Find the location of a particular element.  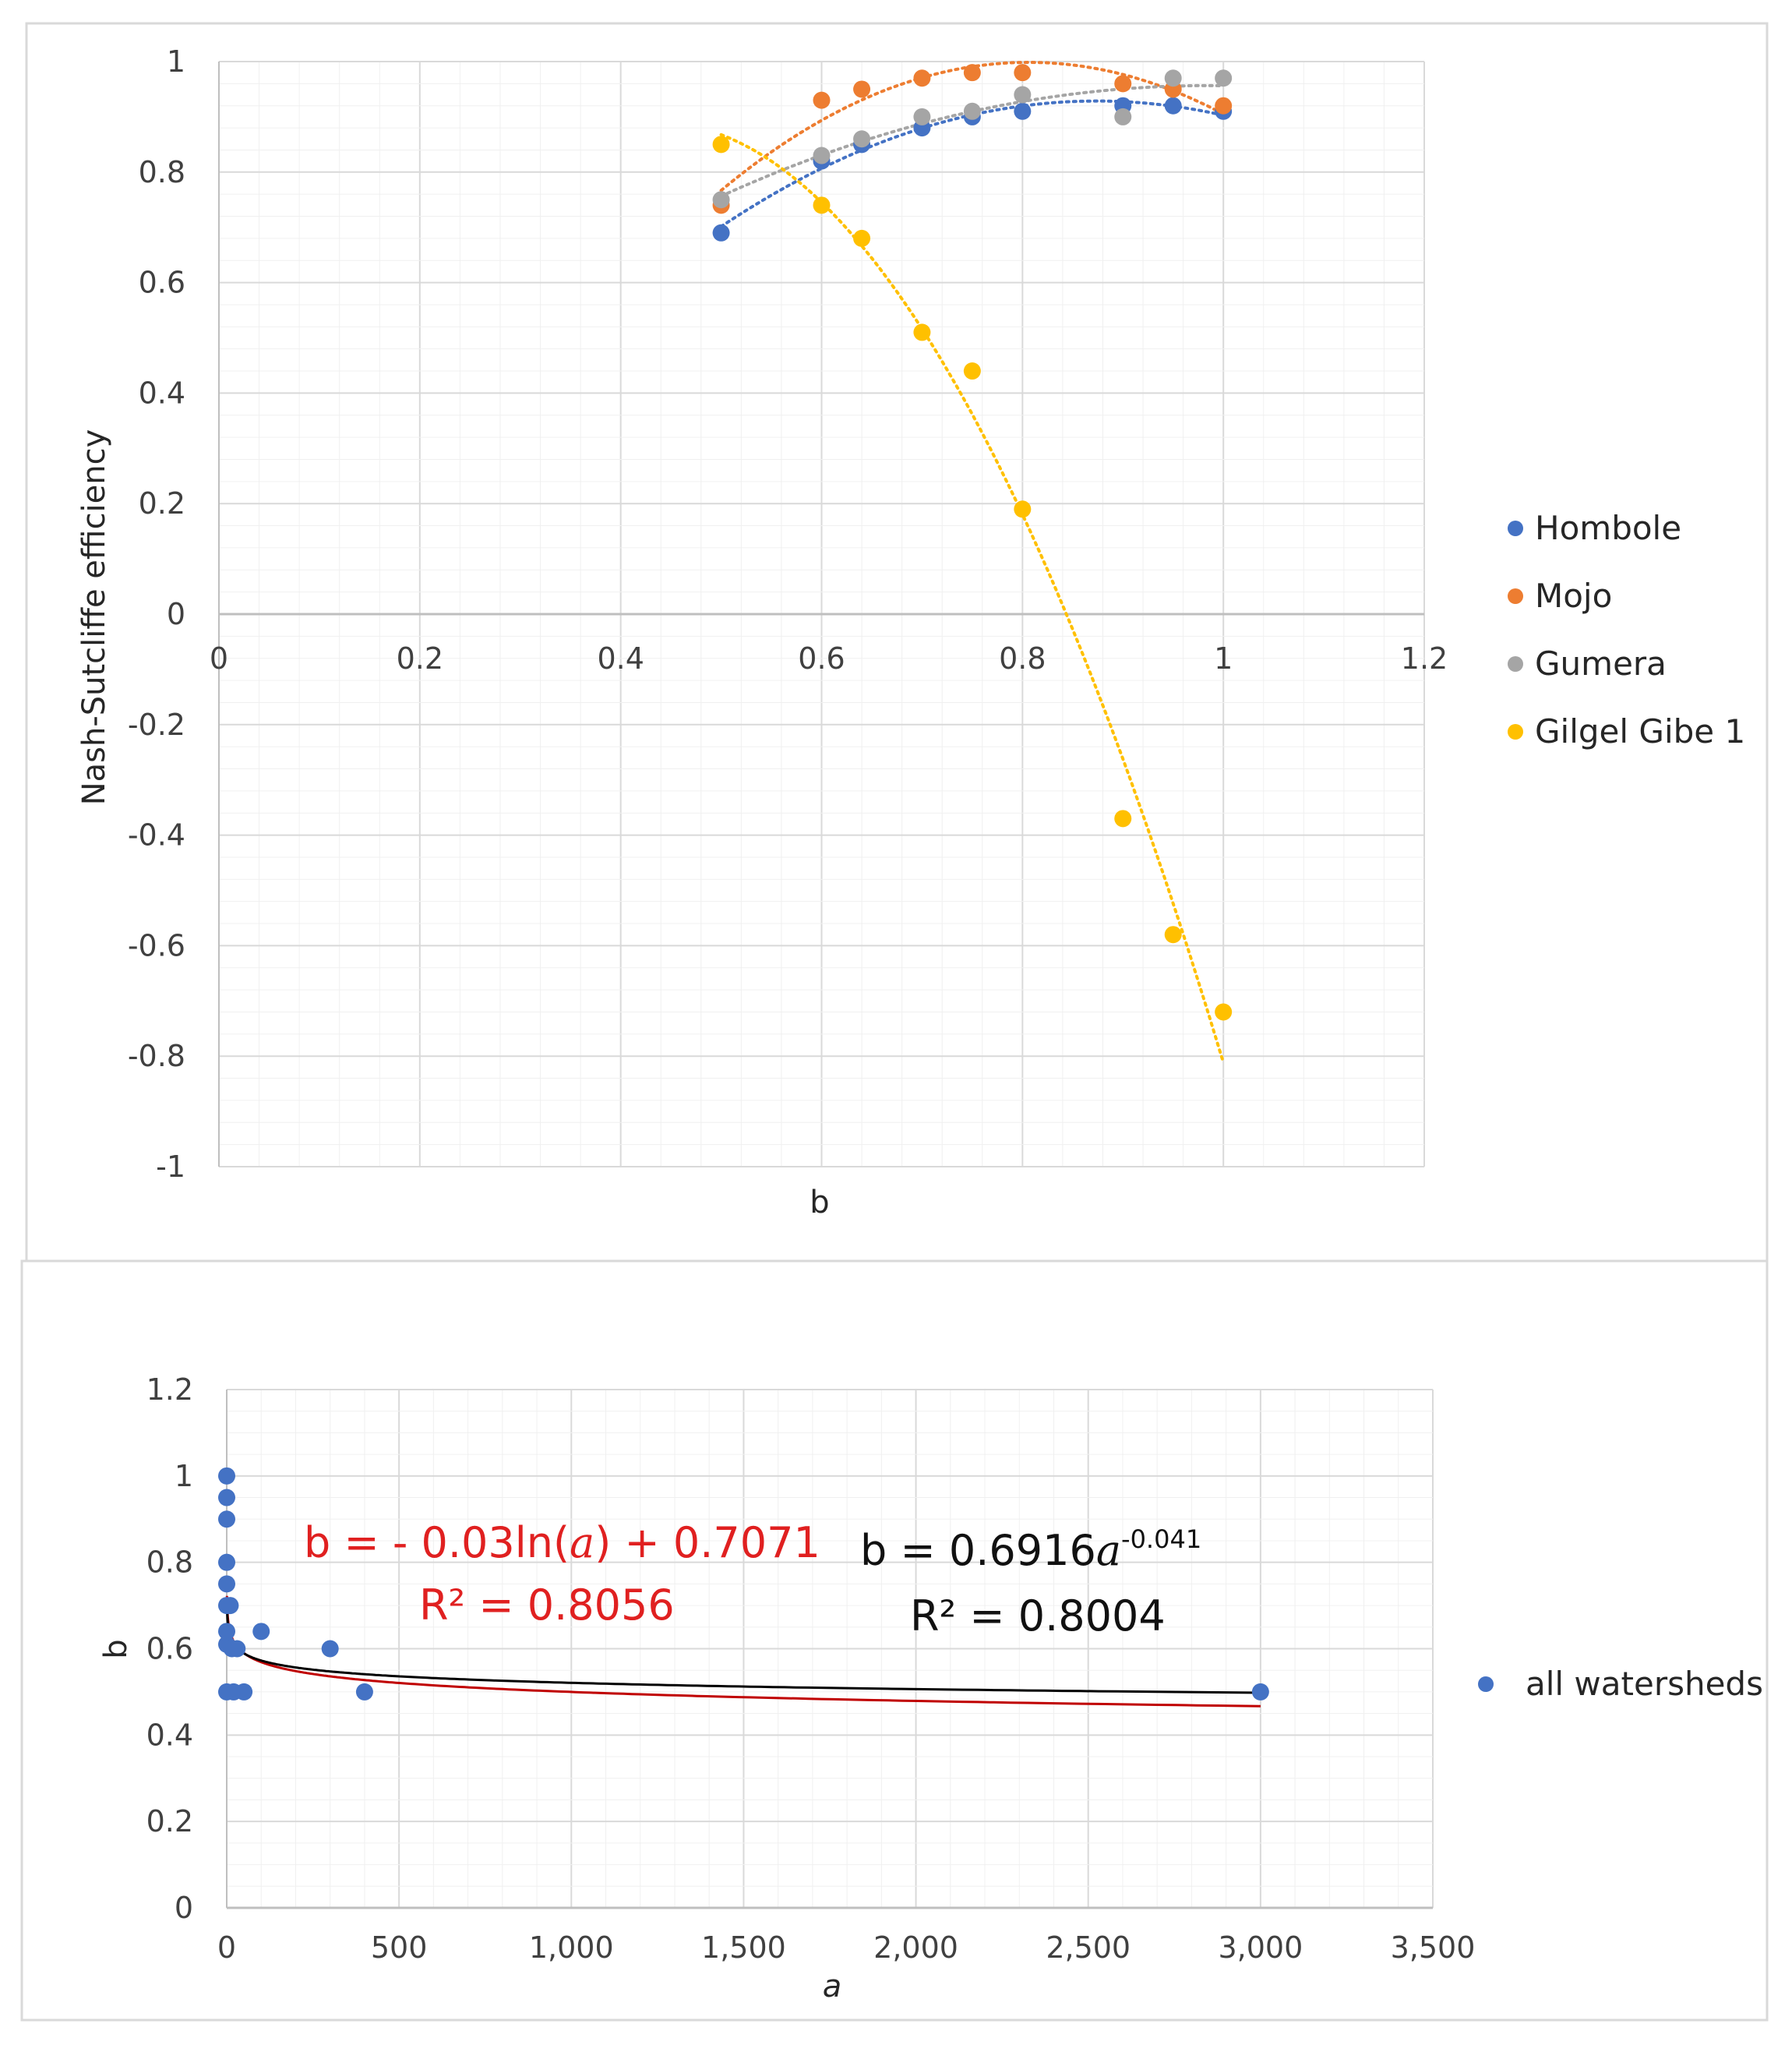

log-trend-r2: R² = 0.8056 is located at coordinates (547, 1605).